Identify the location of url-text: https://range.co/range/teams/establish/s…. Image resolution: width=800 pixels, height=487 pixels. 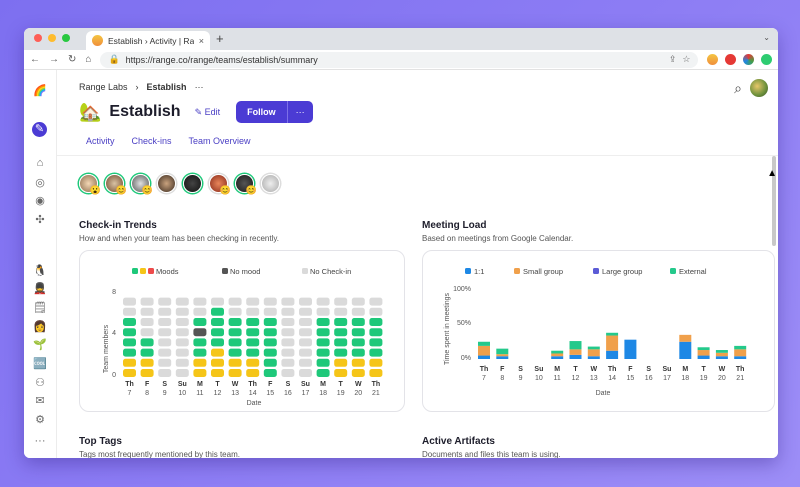
(221, 59).